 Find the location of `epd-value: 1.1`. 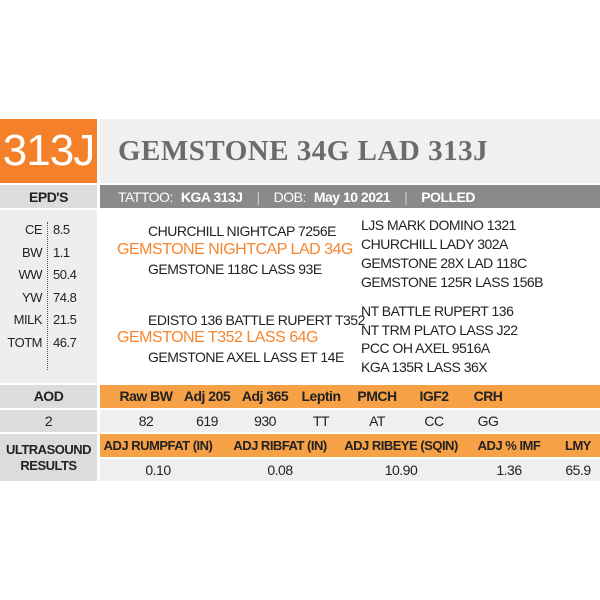

epd-value: 1.1 is located at coordinates (61, 252).